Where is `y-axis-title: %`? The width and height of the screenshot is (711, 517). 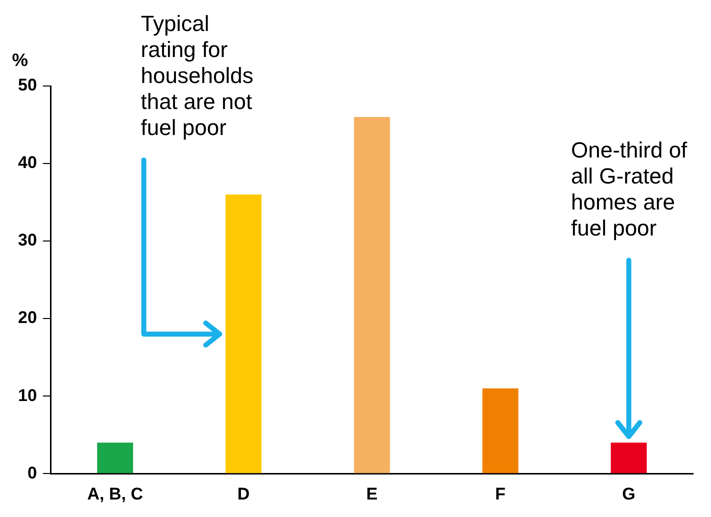
y-axis-title: % is located at coordinates (20, 60).